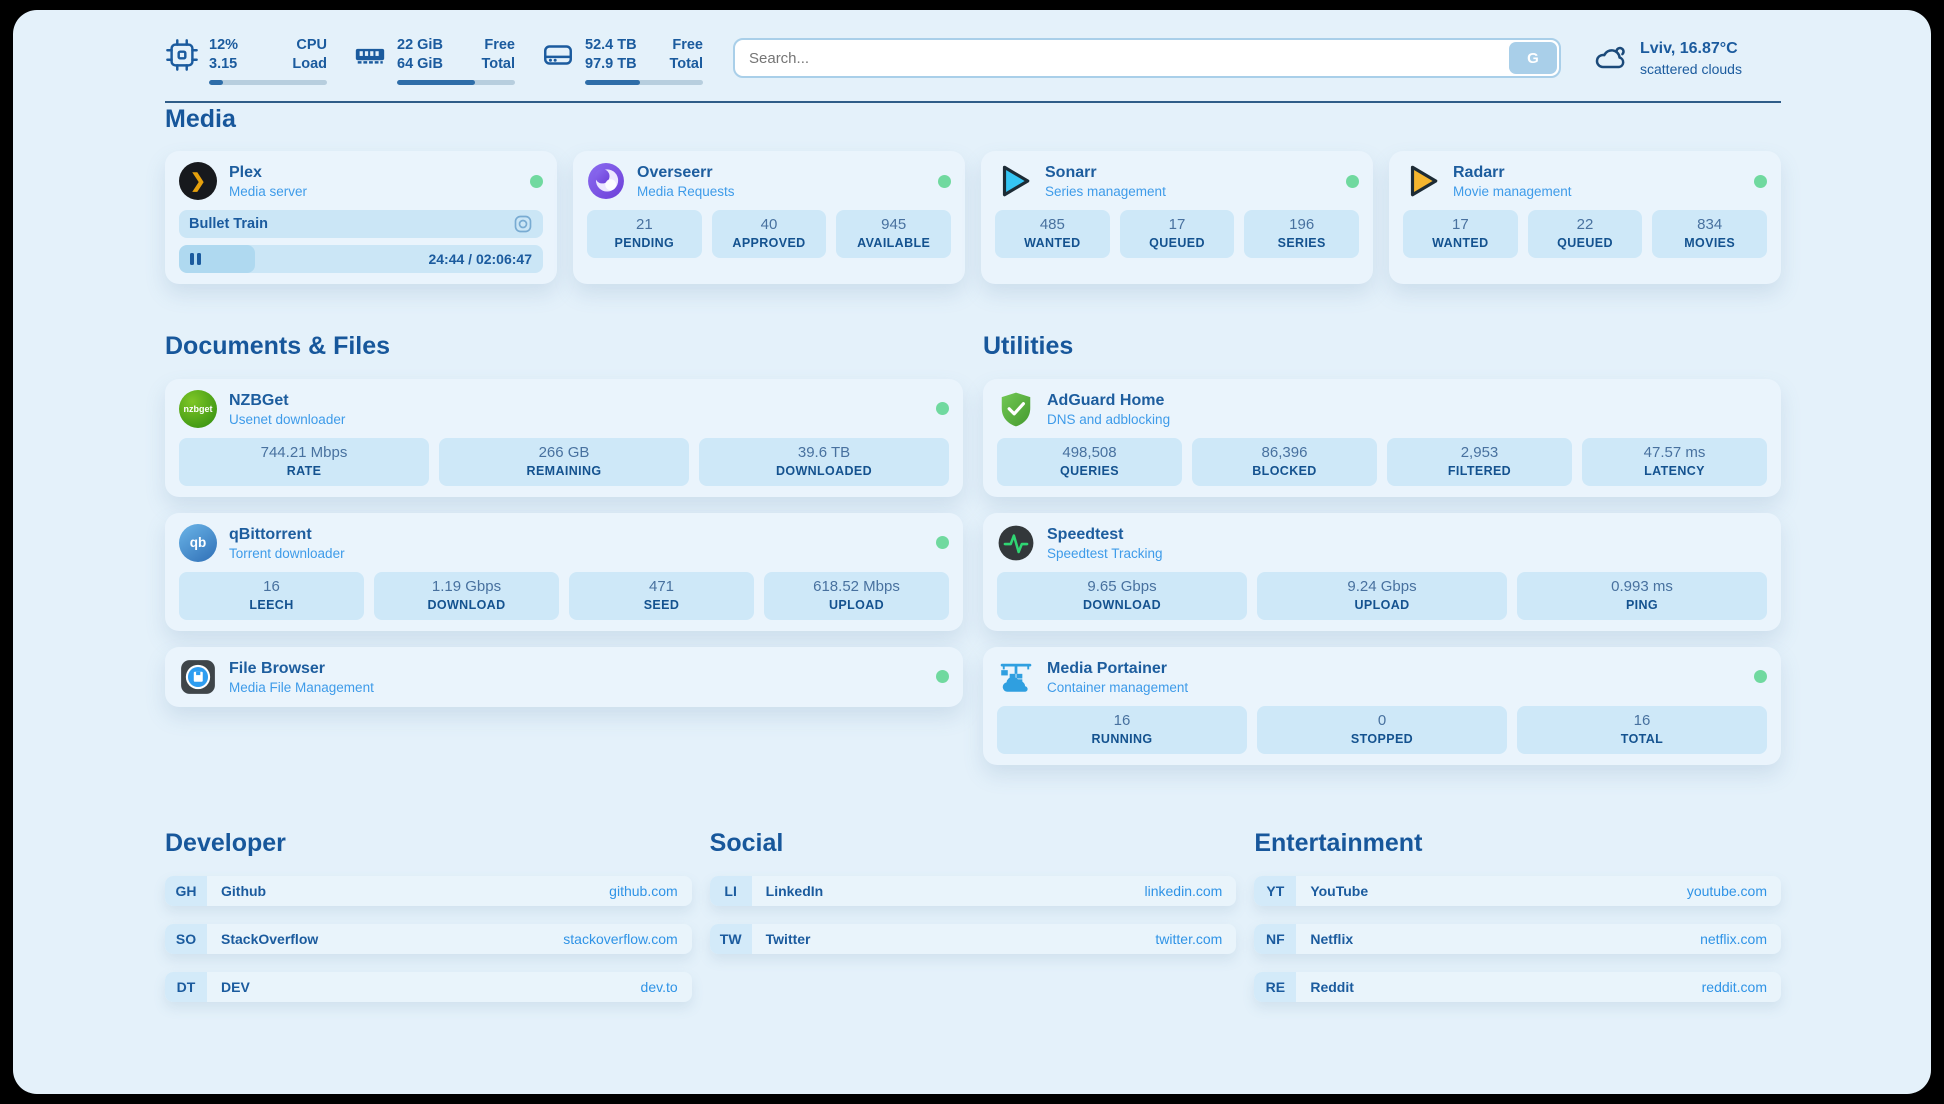 This screenshot has height=1104, width=1944. What do you see at coordinates (186, 938) in the screenshot?
I see `bookmark-abbr: SO` at bounding box center [186, 938].